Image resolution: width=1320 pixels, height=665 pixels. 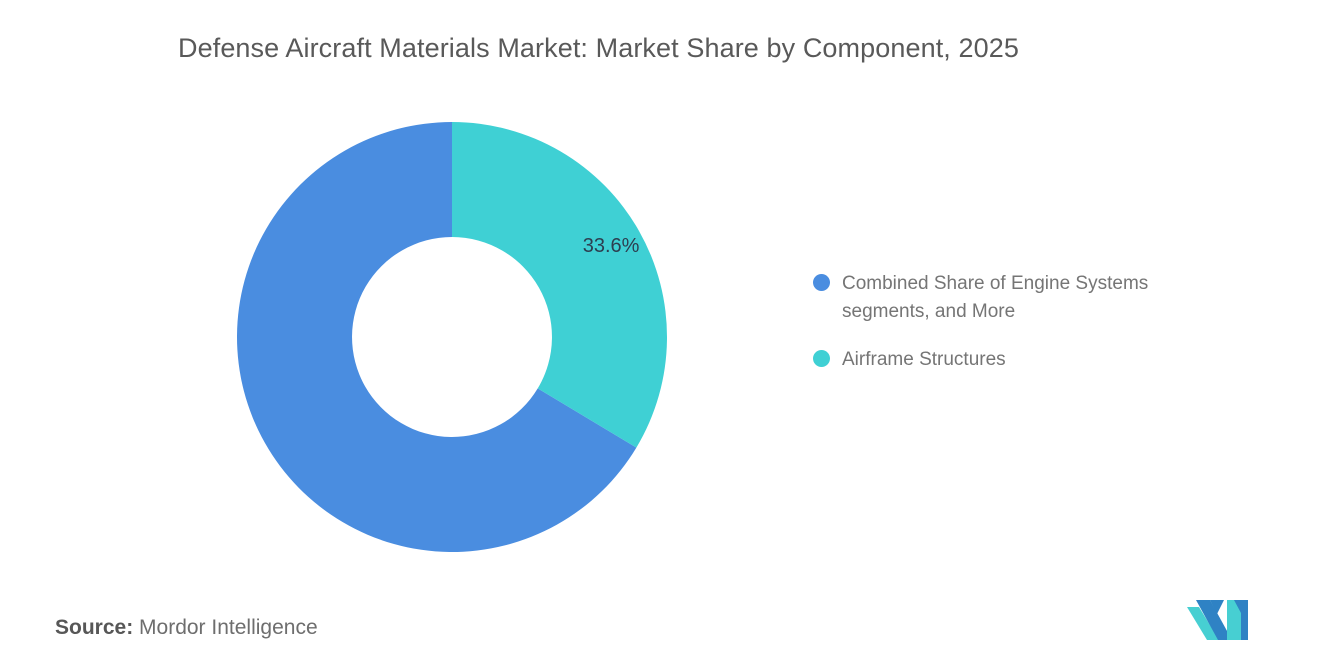 What do you see at coordinates (1023, 360) in the screenshot?
I see `legend-item-airframe-structures: Airframe Structures` at bounding box center [1023, 360].